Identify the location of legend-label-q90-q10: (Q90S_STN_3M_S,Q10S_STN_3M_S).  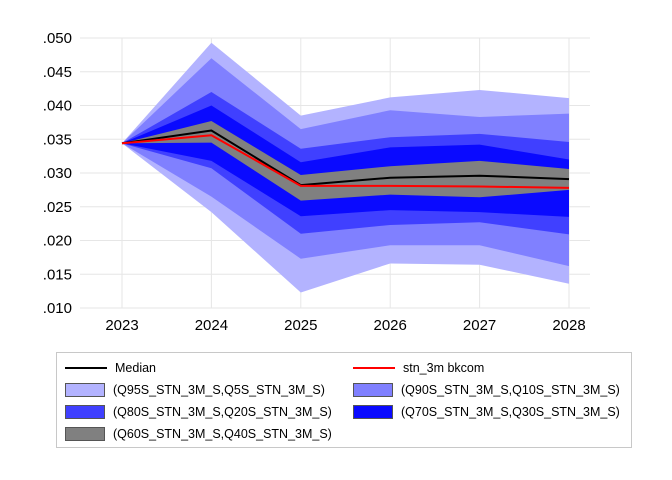
(510, 390).